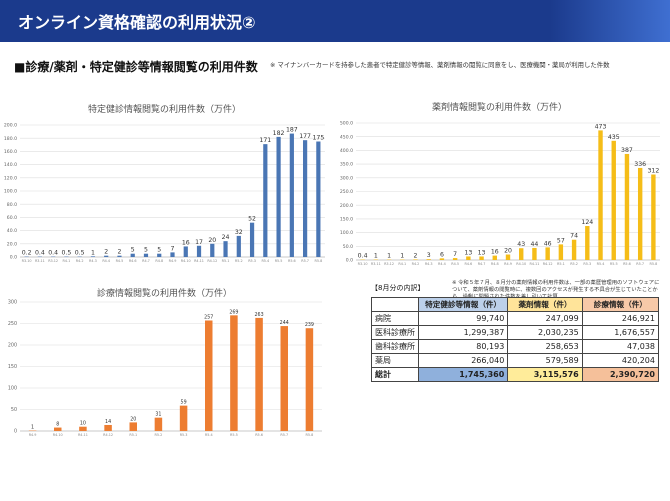  Describe the element at coordinates (173, 248) in the screenshot. I see `data-label: 7` at that location.